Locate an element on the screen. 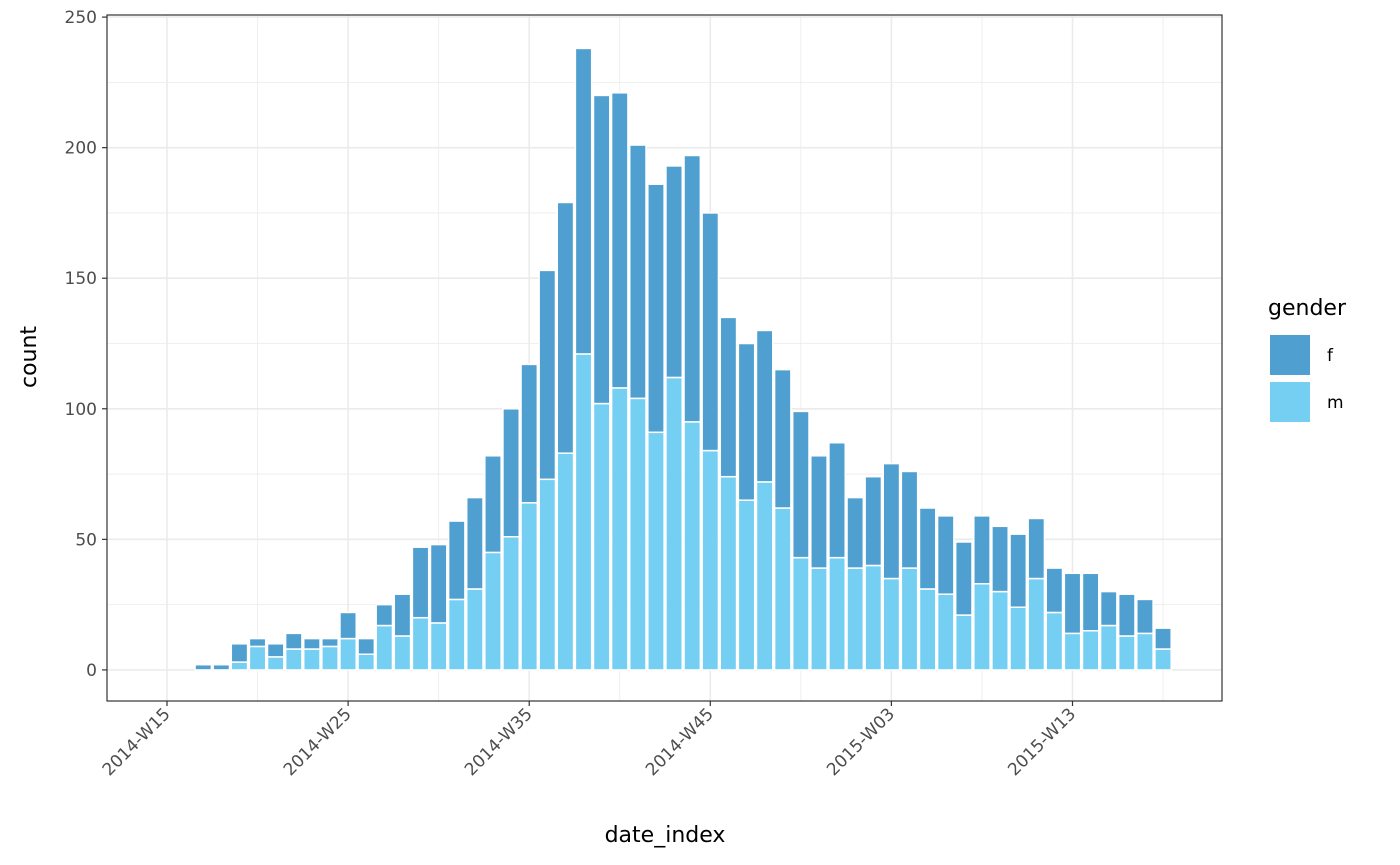 Image resolution: width=1400 pixels, height=865 pixels. y-tick-label: 0 is located at coordinates (91, 671).